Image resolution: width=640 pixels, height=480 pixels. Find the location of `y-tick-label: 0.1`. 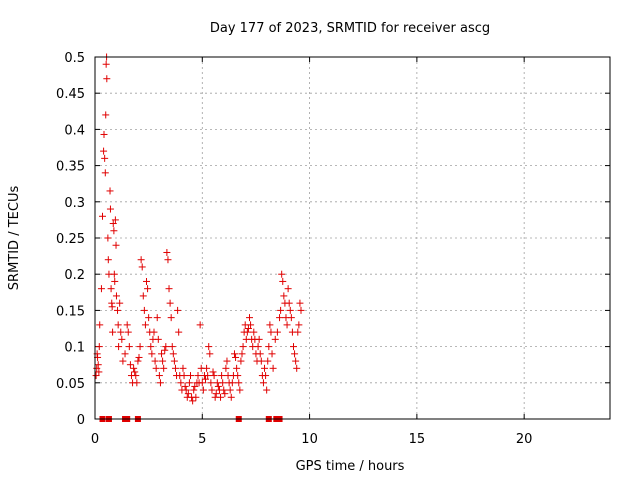

y-tick-label: 0.1 is located at coordinates (74, 348).